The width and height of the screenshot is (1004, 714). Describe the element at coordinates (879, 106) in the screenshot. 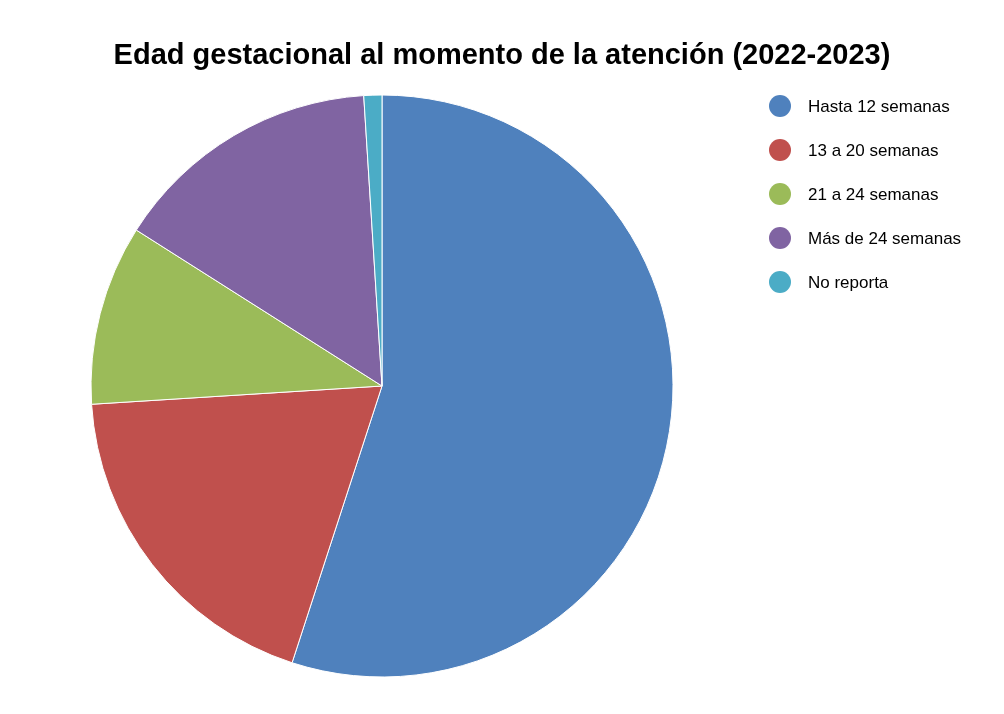

I see `legend-label: Hasta 12 semanas` at that location.